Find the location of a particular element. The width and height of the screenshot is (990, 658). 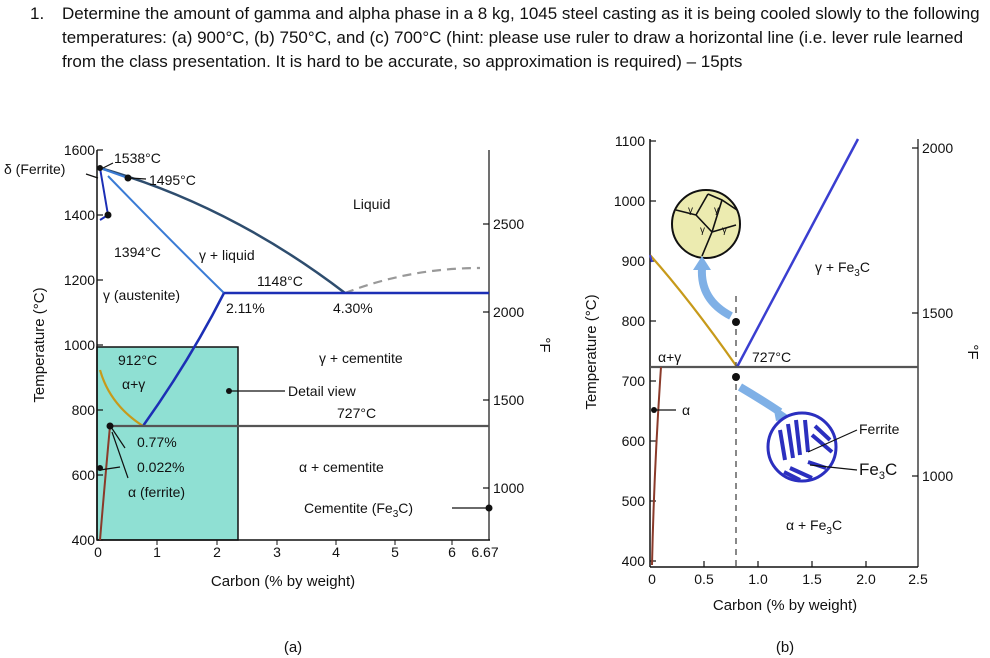

a-xtick-1: 1 is located at coordinates (157, 552).